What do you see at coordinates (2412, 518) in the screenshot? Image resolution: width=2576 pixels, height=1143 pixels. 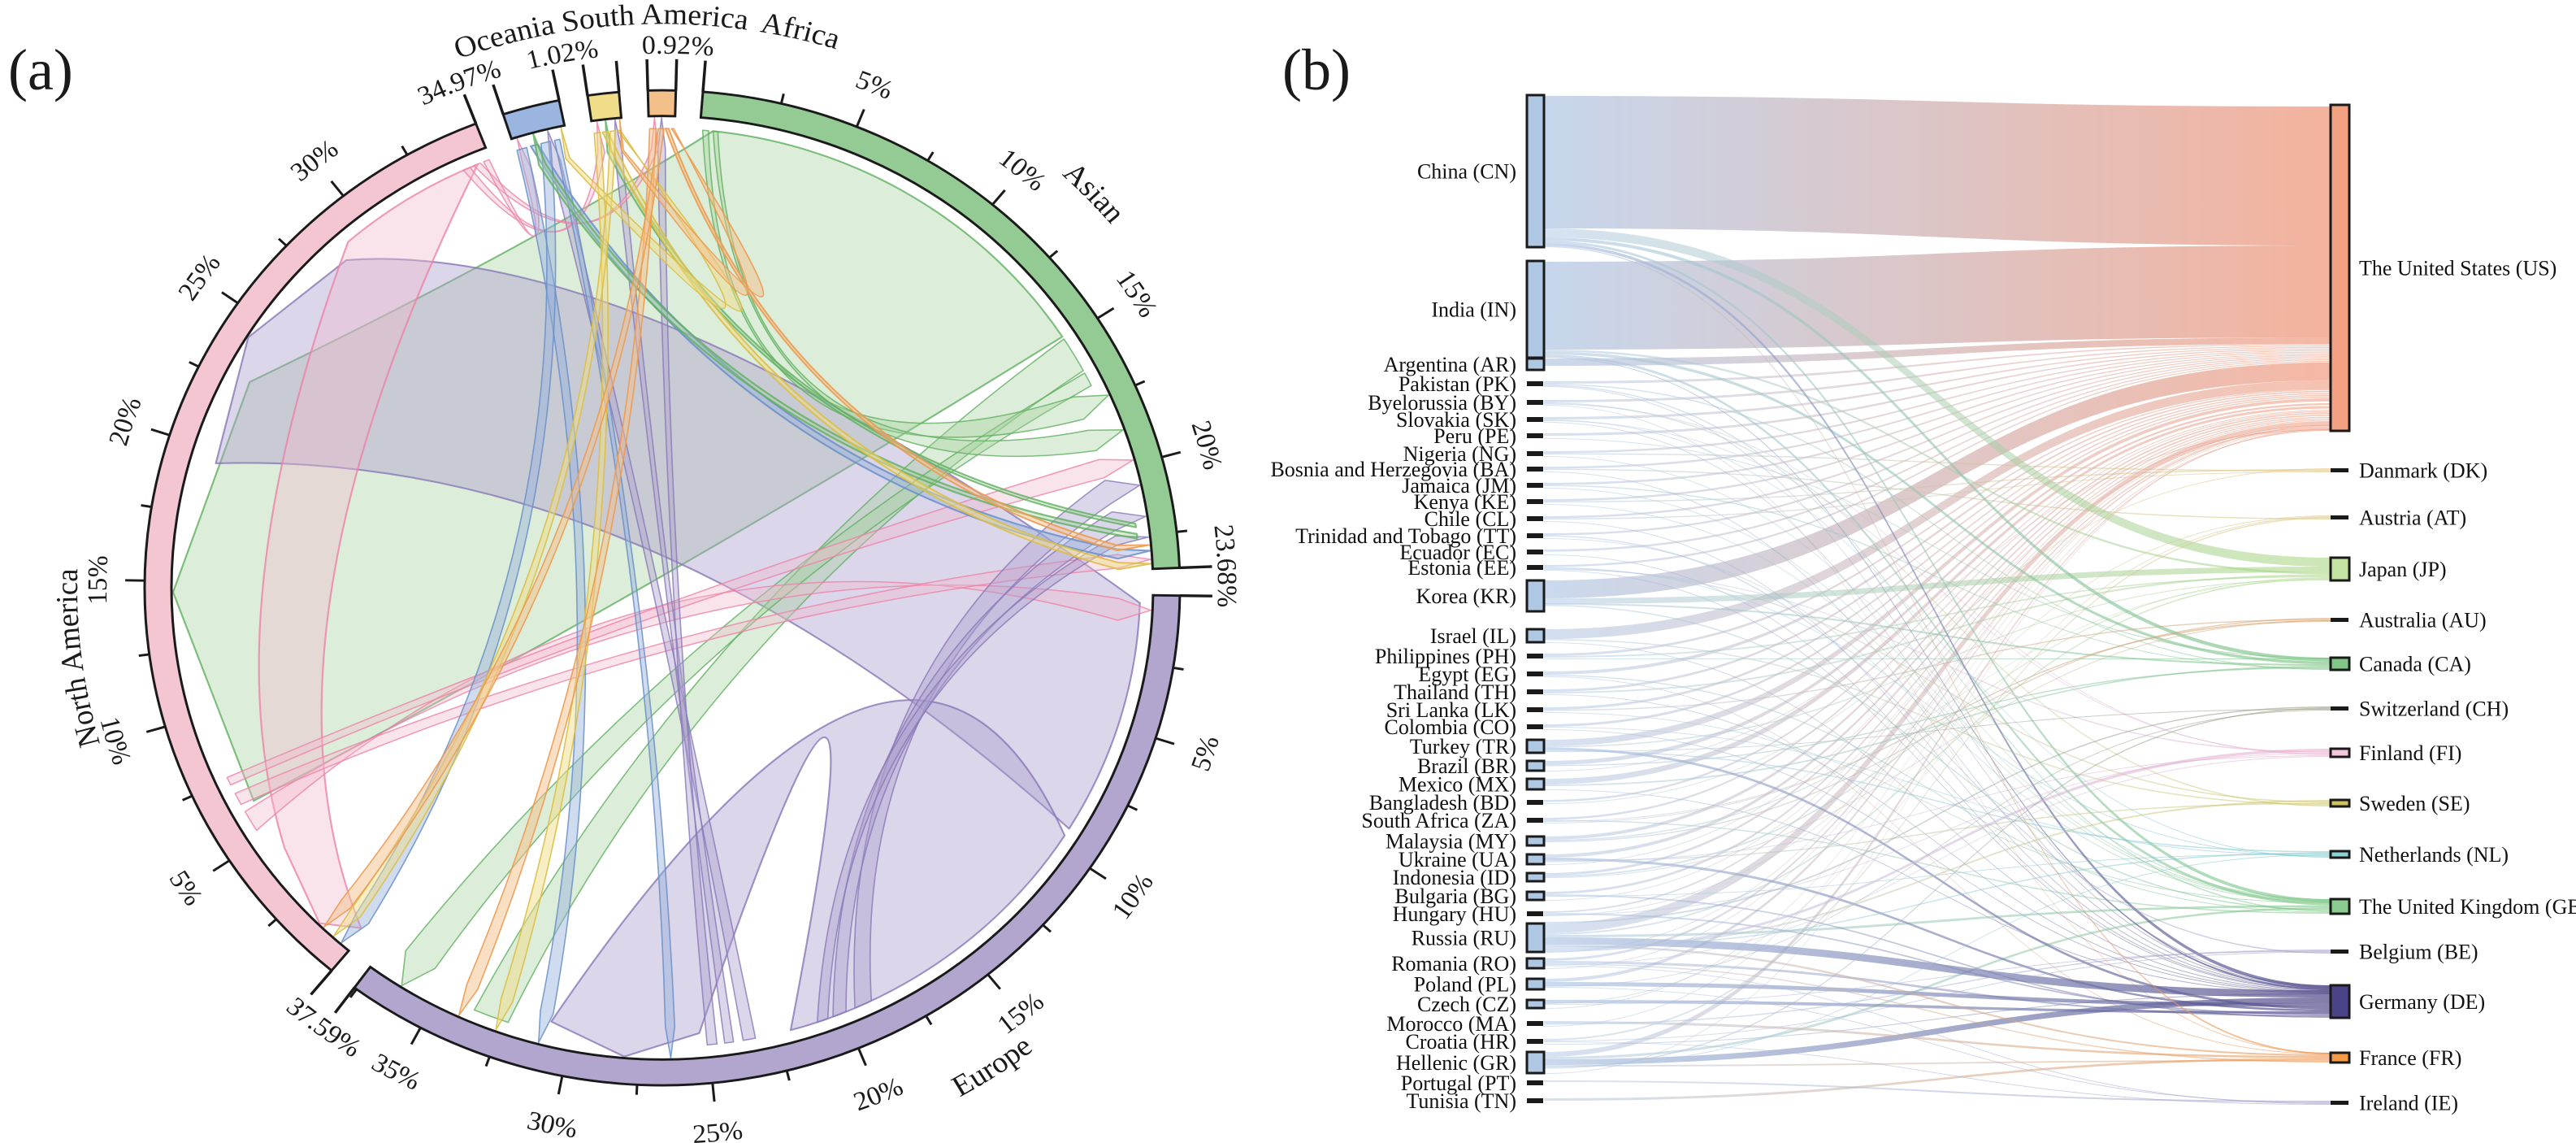 I see `svg-text: Austria (AT)` at bounding box center [2412, 518].